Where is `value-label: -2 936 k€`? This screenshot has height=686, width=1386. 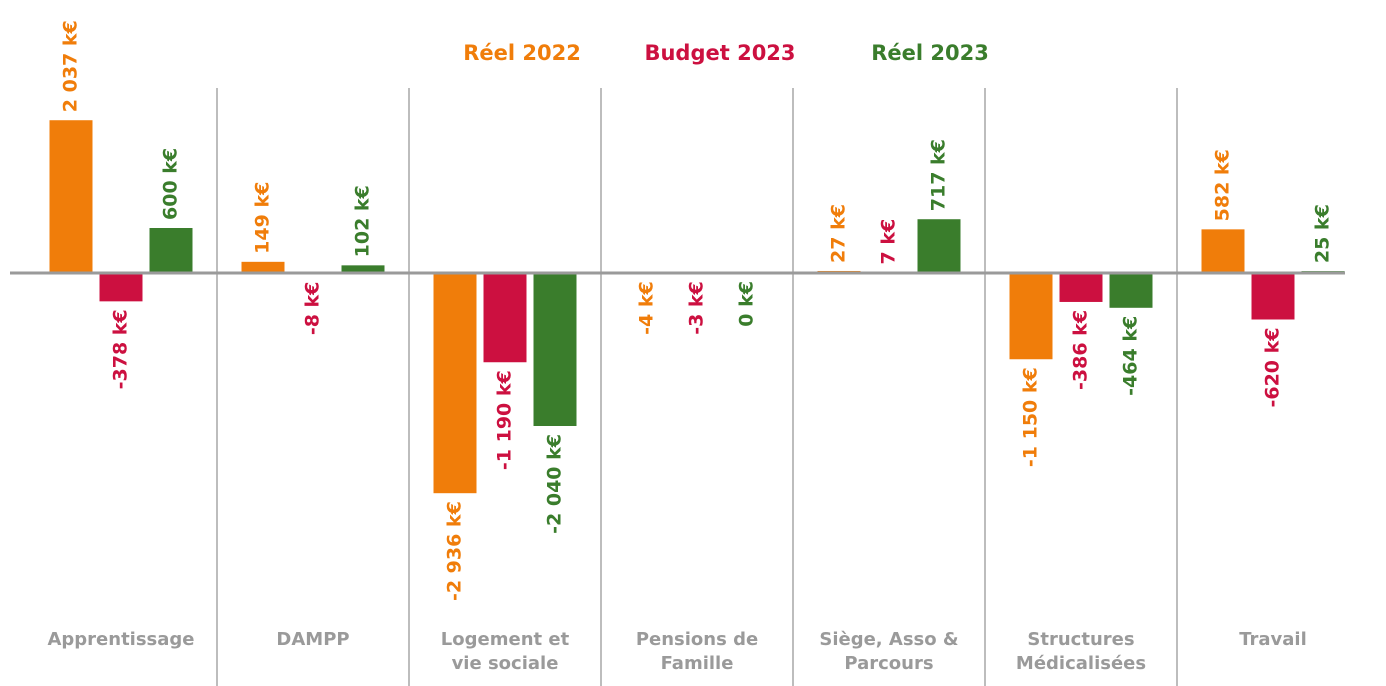 value-label: -2 936 k€ is located at coordinates (455, 551).